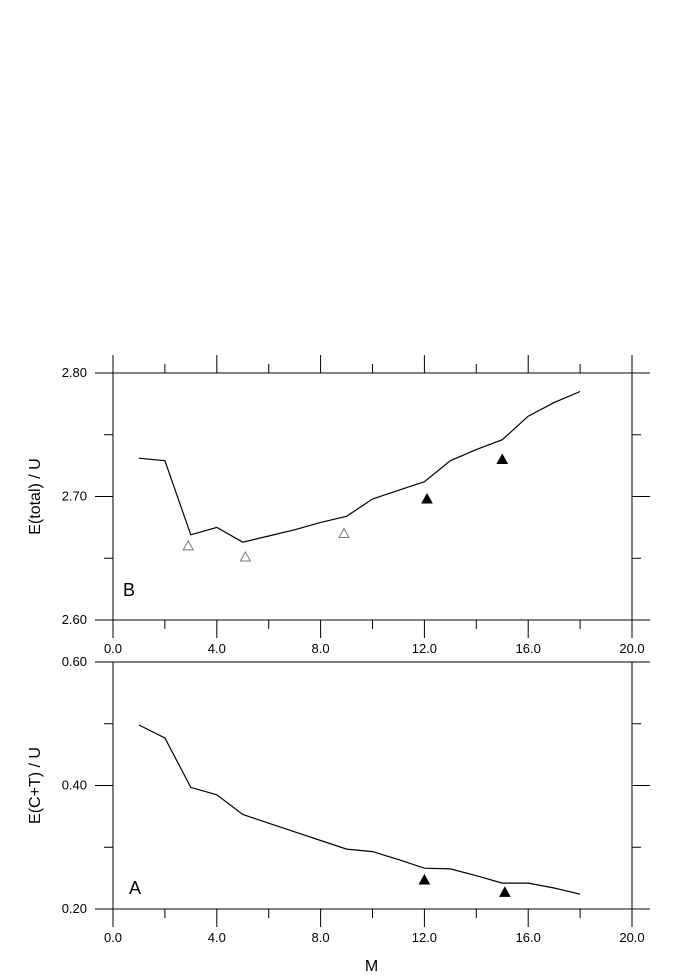  I want to click on y-tick-label: 0.40, so click(74, 785).